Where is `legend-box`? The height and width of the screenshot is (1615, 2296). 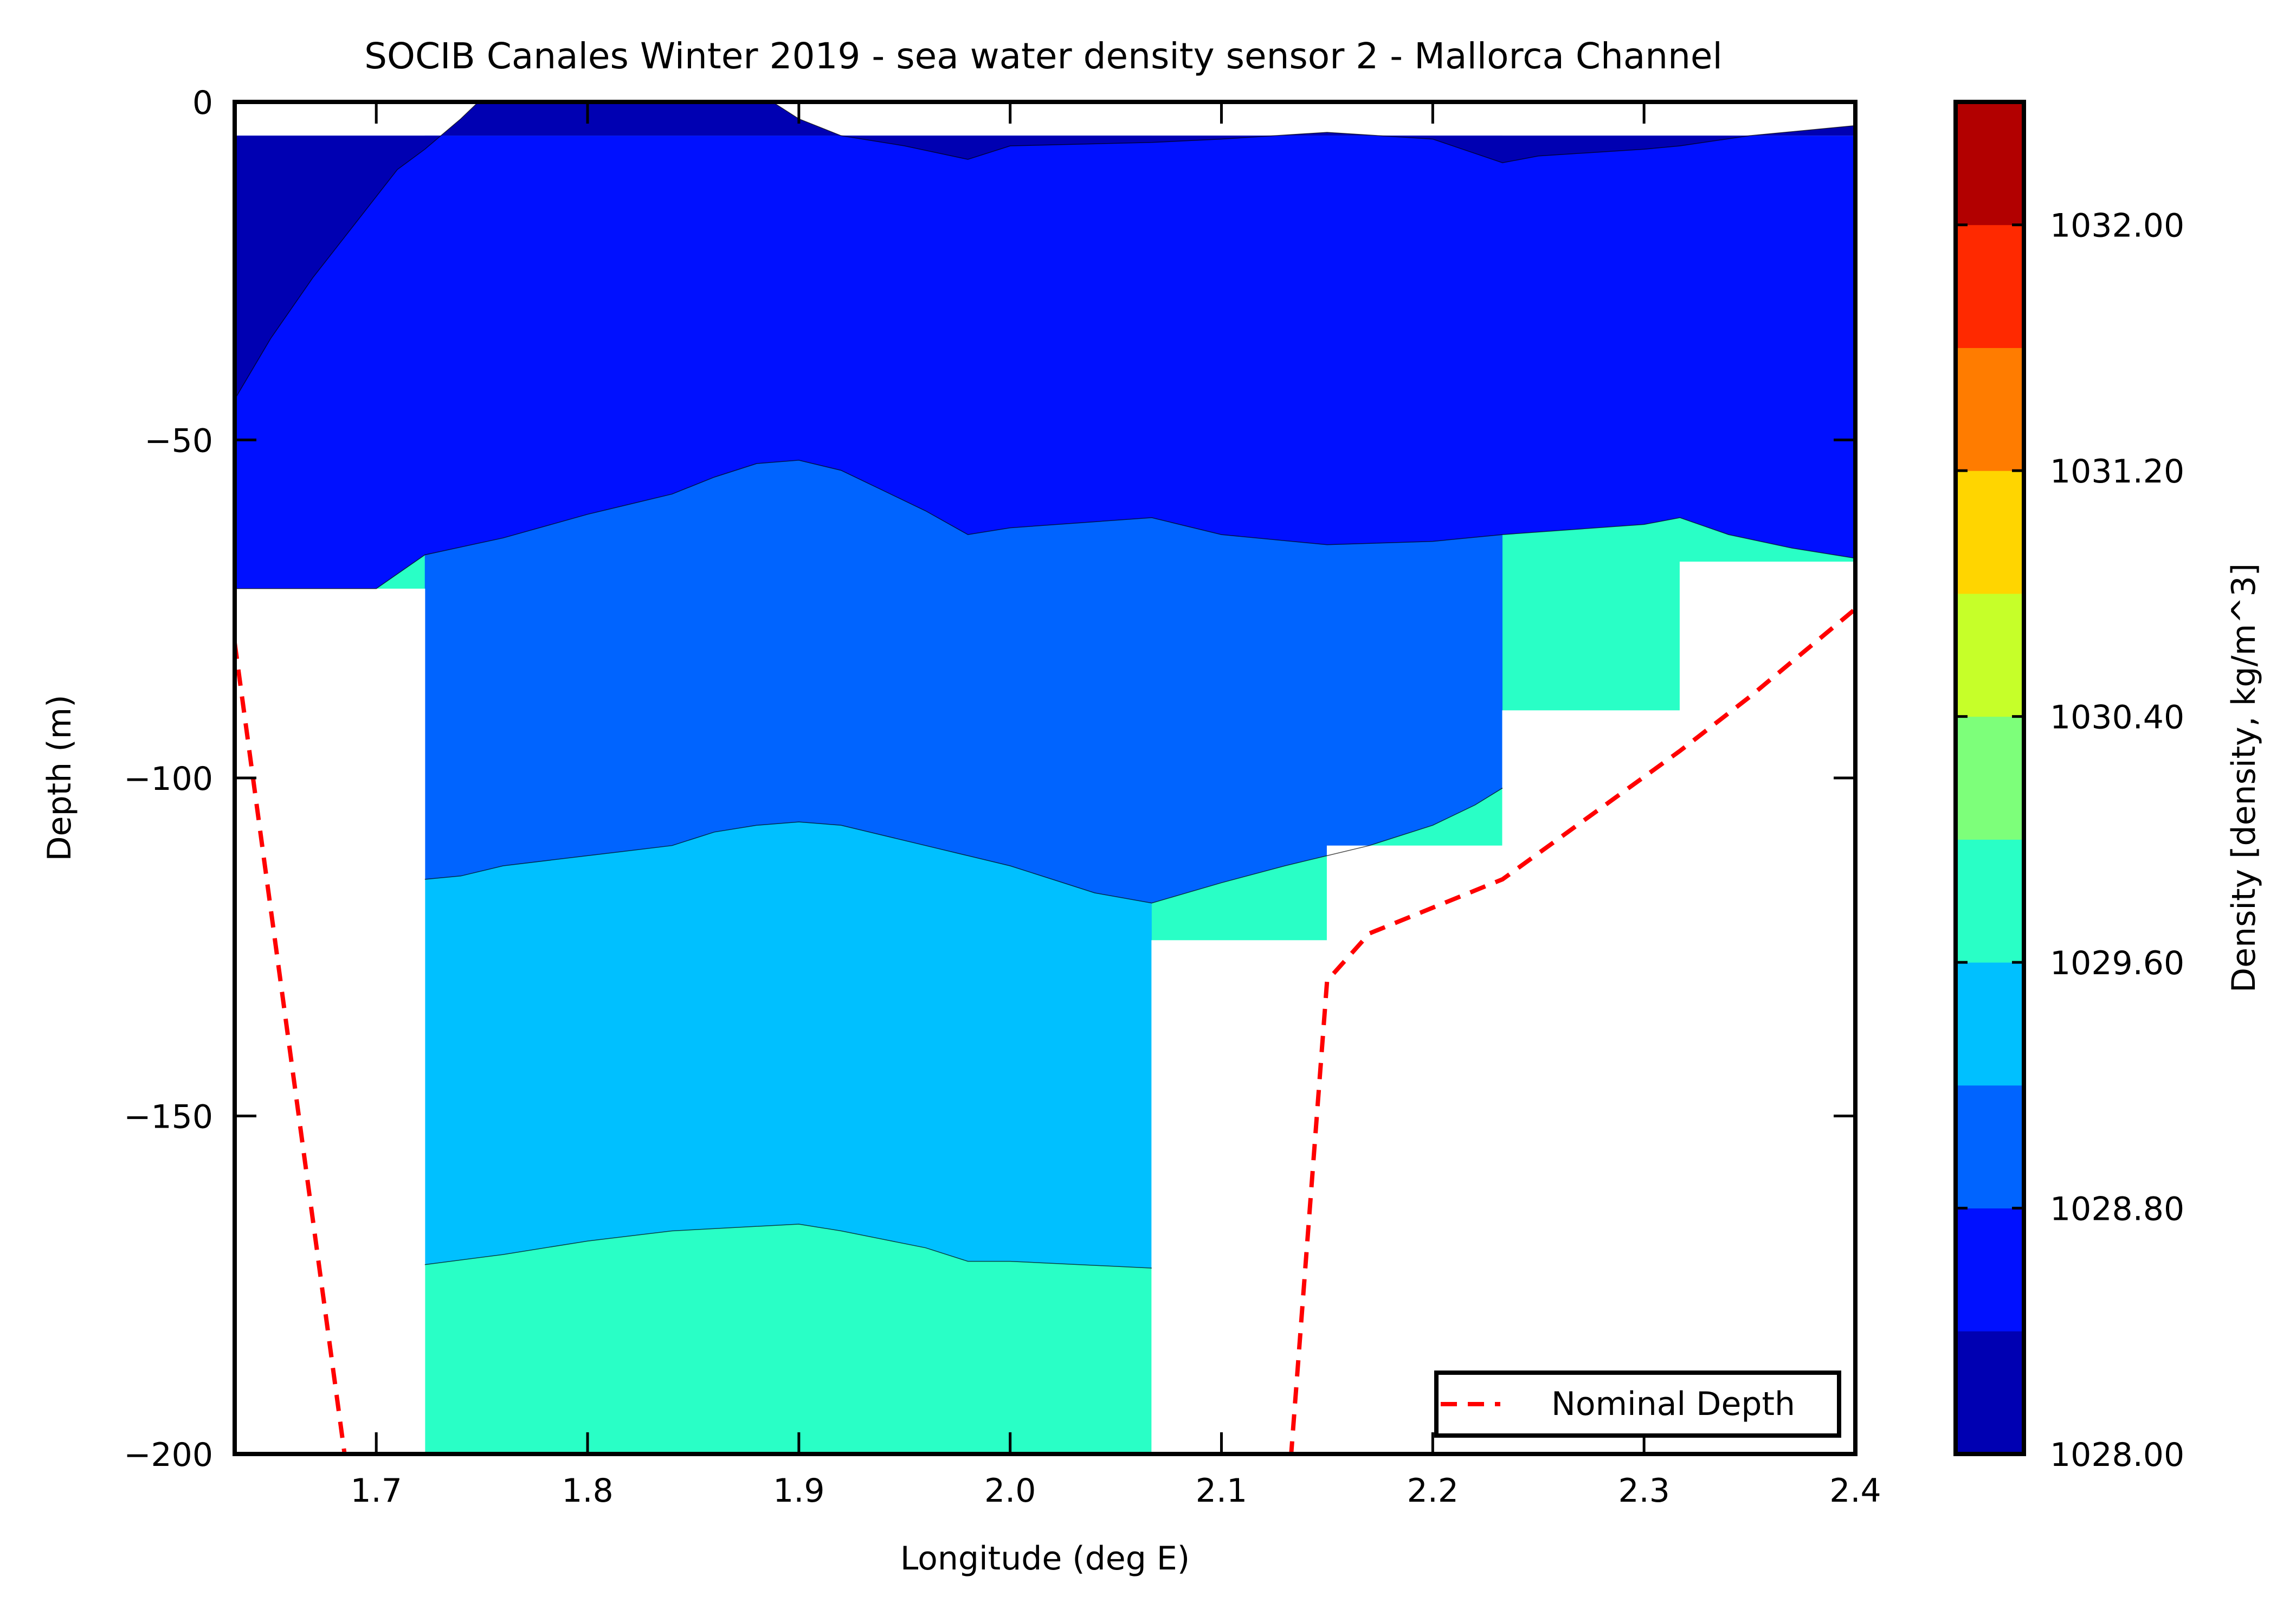
legend-box is located at coordinates (1637, 1404).